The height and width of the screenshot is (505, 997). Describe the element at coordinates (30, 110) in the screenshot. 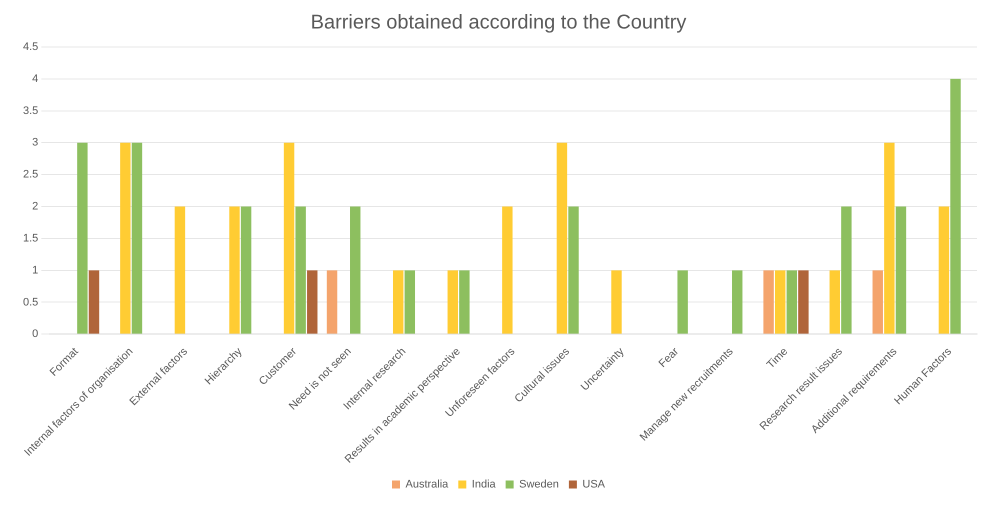

I see `y-tick-label: 3.5` at that location.